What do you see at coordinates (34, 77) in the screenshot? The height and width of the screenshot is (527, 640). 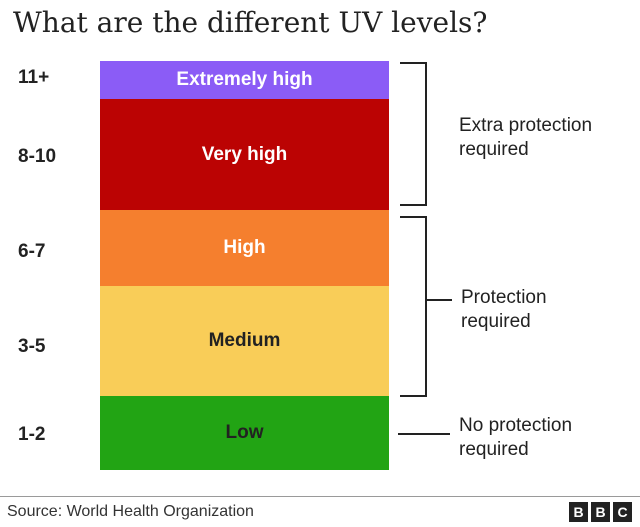 I see `range-label-extremely-high: 11+` at bounding box center [34, 77].